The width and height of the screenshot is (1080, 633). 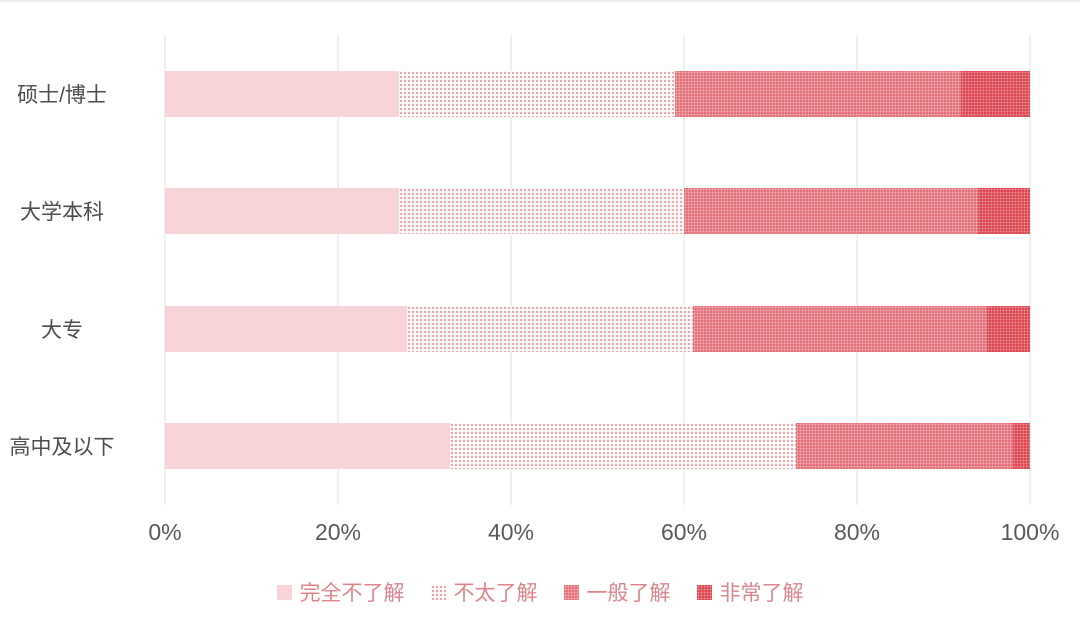 What do you see at coordinates (1030, 532) in the screenshot?
I see `x-tick-label: 100%` at bounding box center [1030, 532].